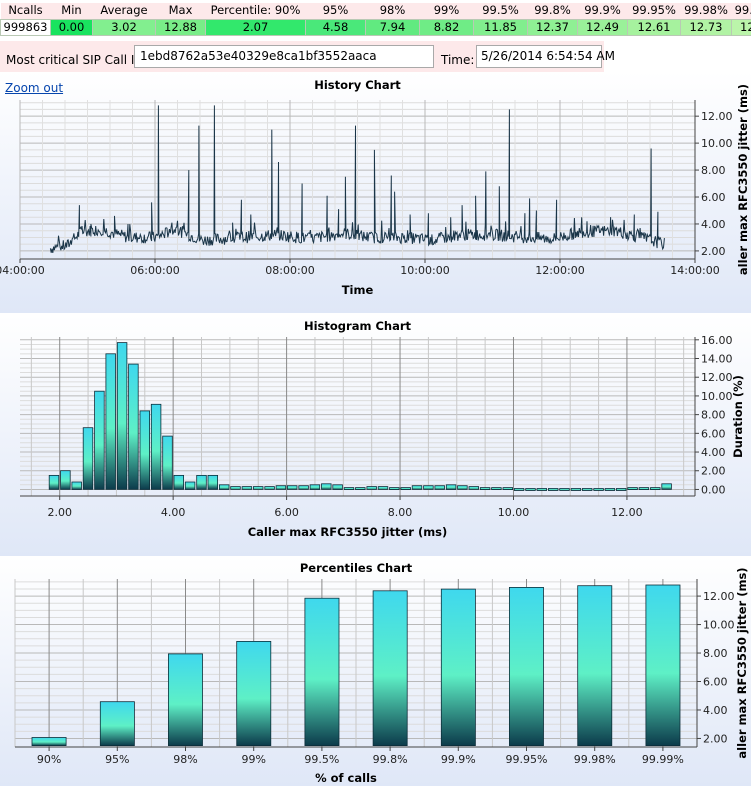 The image size is (751, 786). What do you see at coordinates (627, 512) in the screenshot?
I see `x-tick-label: 12.00` at bounding box center [627, 512].